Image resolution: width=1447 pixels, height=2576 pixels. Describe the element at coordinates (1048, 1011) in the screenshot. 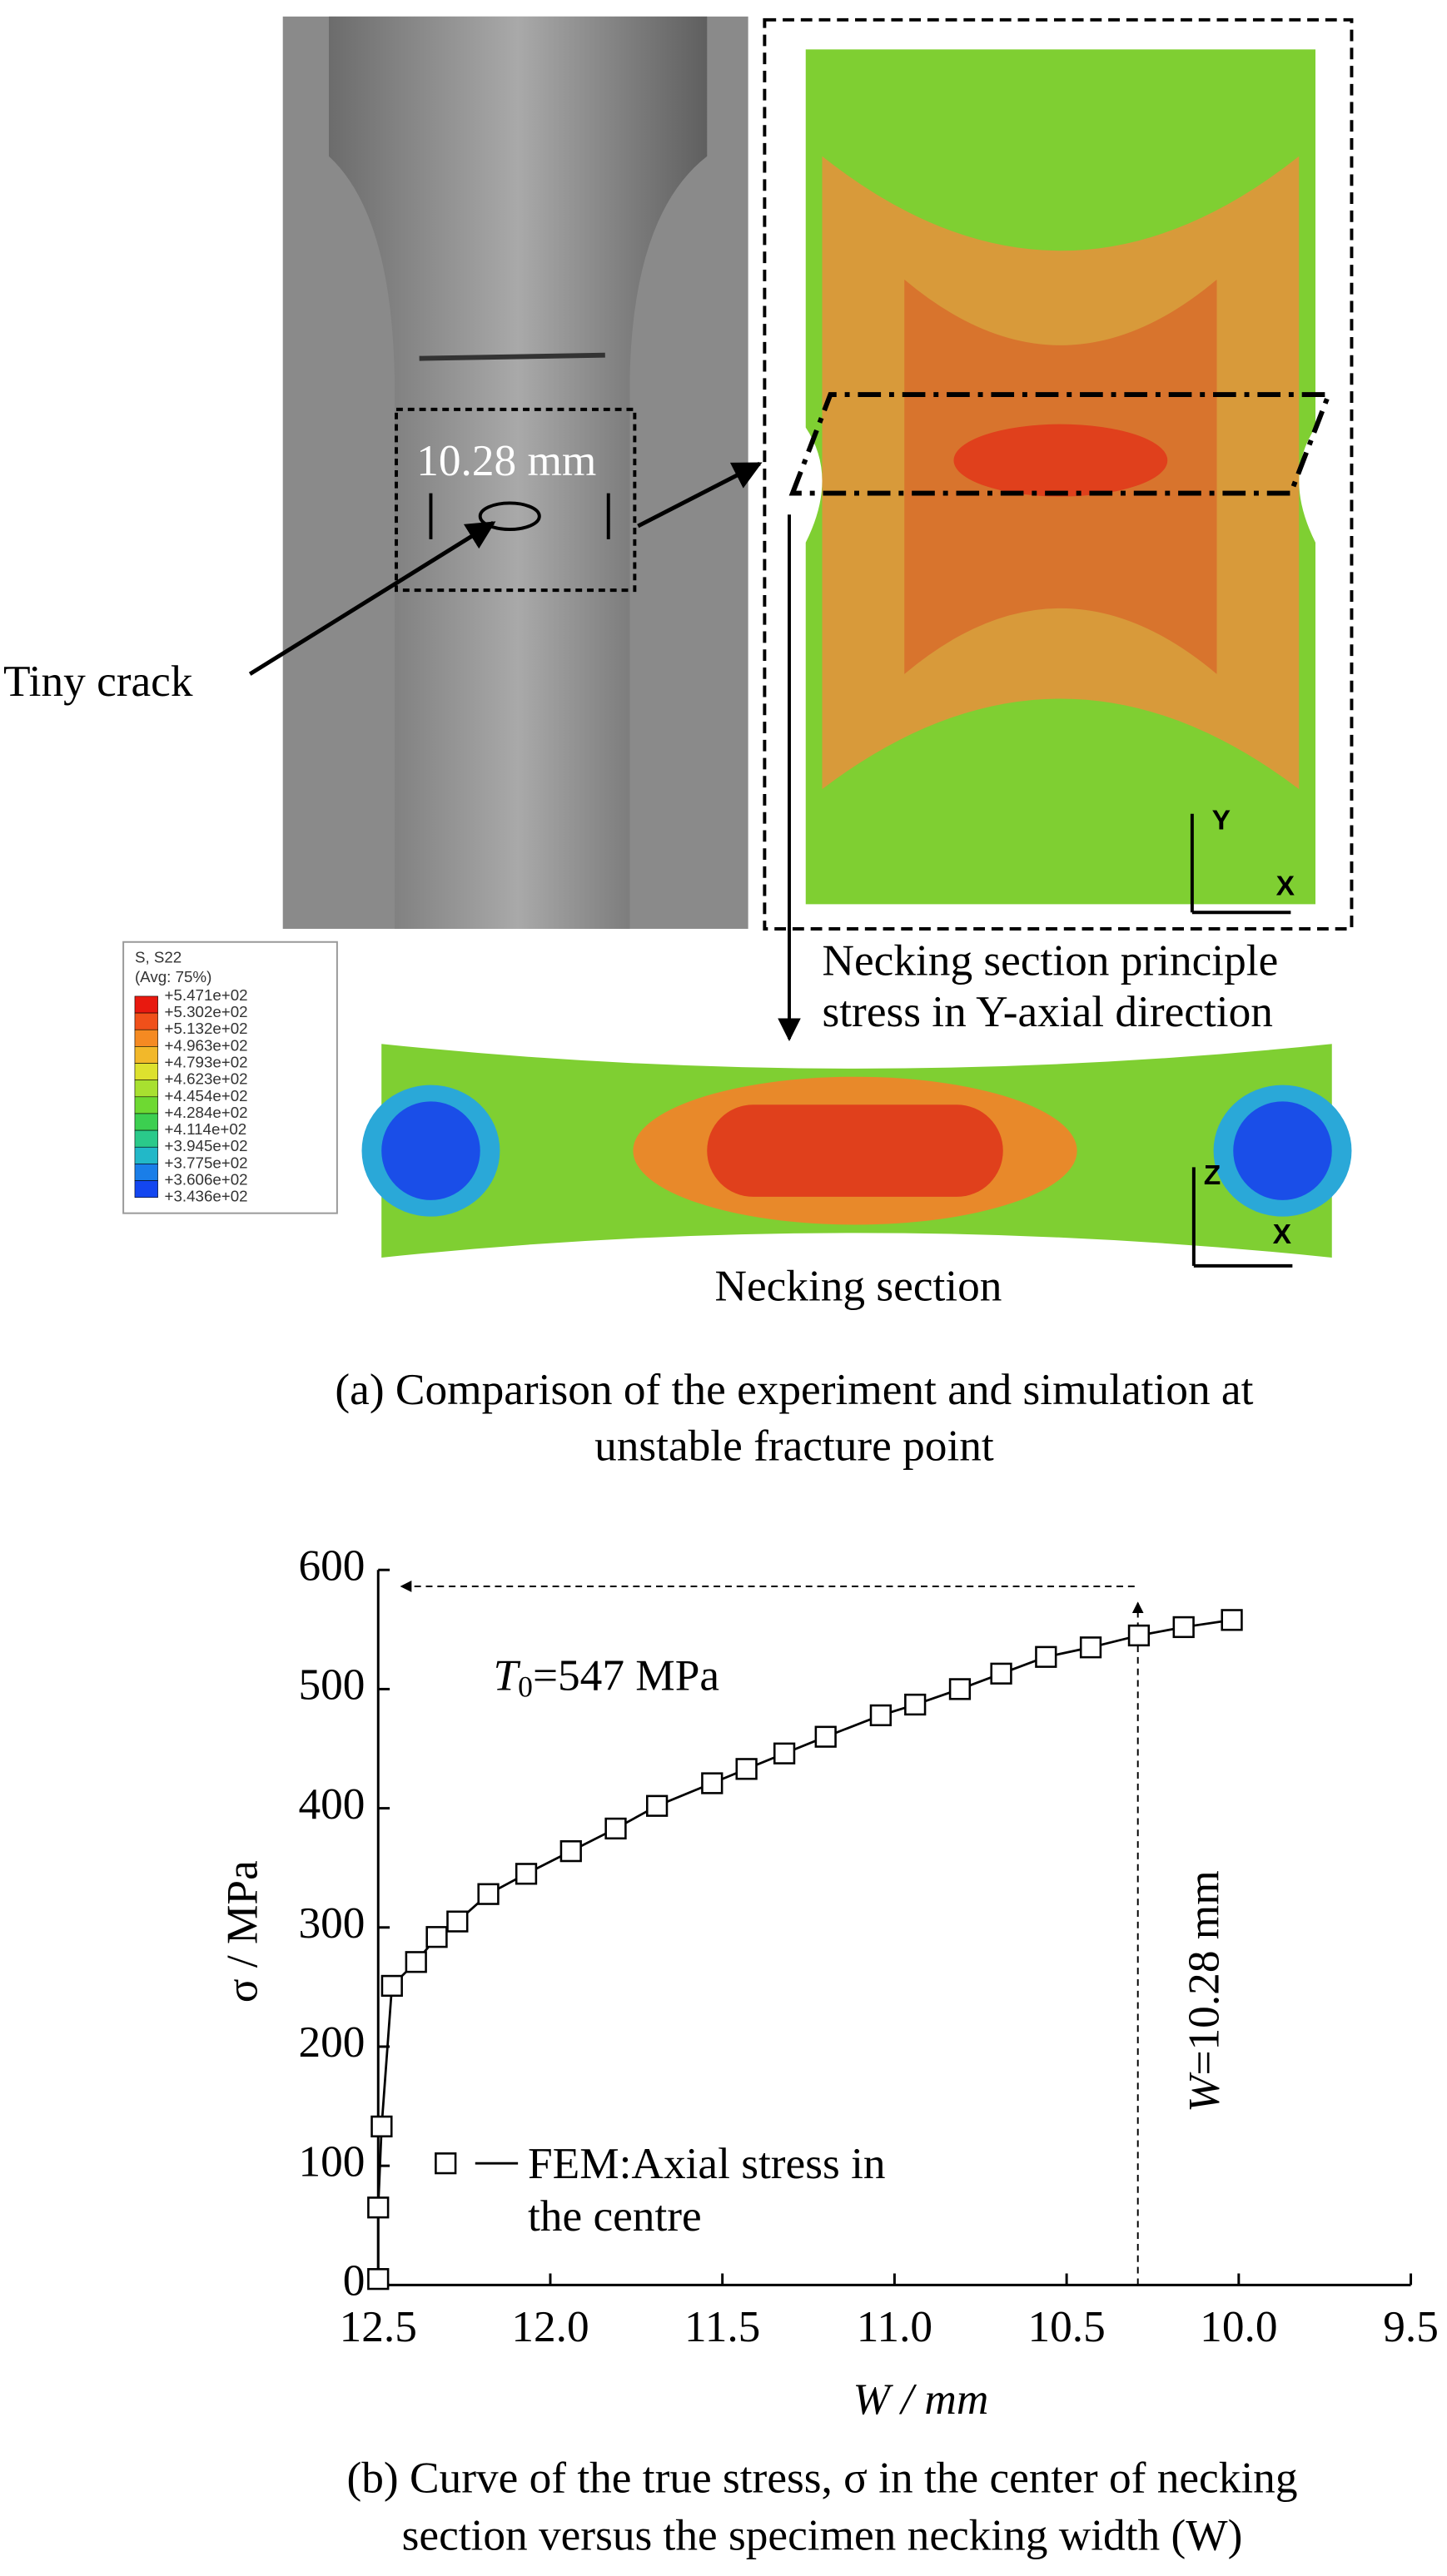

I see `stress-label: stress in Y-axial direction` at that location.